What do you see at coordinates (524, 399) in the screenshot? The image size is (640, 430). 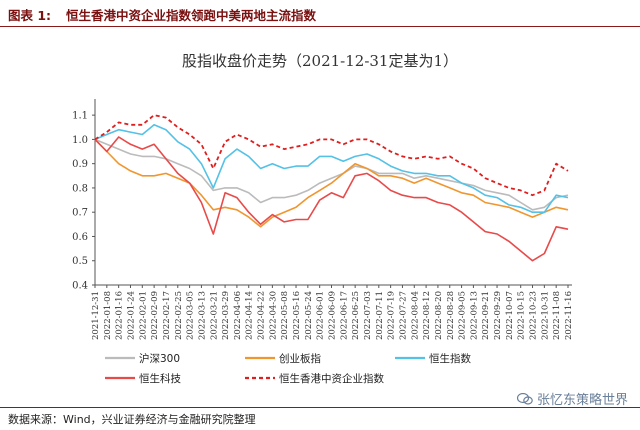 I see `wechat-icon` at bounding box center [524, 399].